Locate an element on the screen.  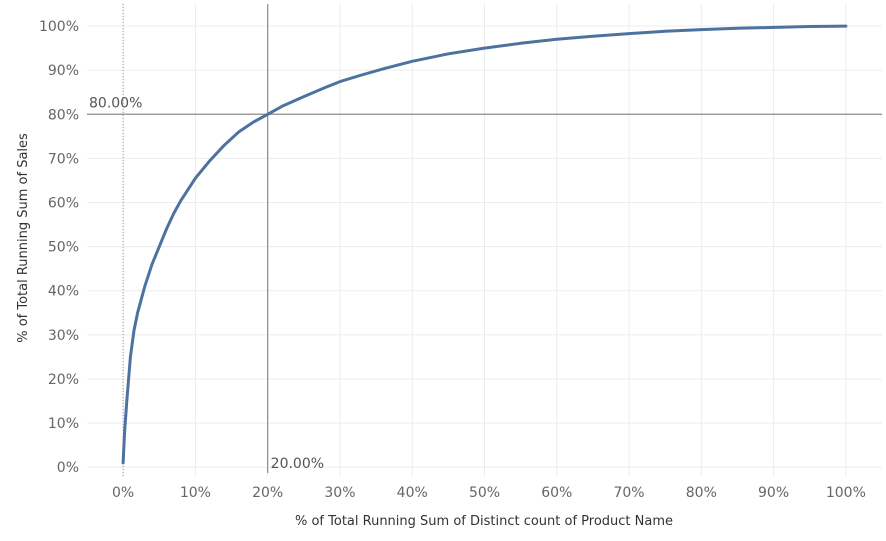
y-tick-label: 0% is located at coordinates (68, 468).